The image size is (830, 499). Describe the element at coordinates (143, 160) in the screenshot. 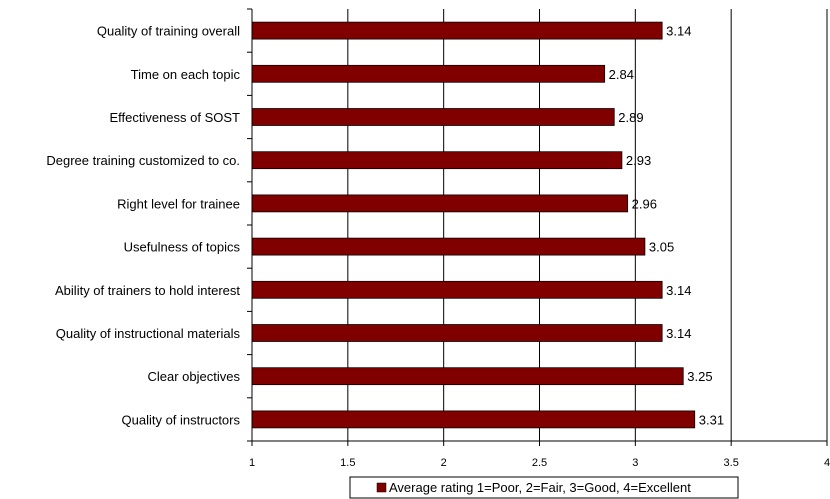

I see `category-label: Degree training customized to co.` at that location.